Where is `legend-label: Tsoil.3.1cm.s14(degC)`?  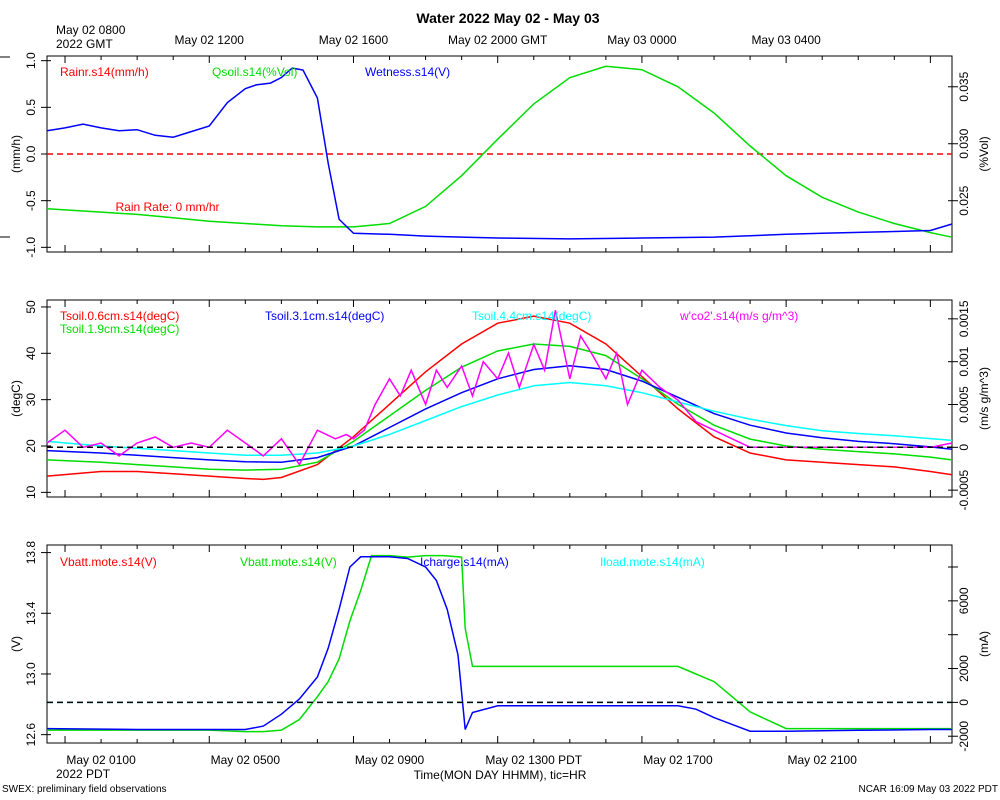
legend-label: Tsoil.3.1cm.s14(degC) is located at coordinates (324, 316).